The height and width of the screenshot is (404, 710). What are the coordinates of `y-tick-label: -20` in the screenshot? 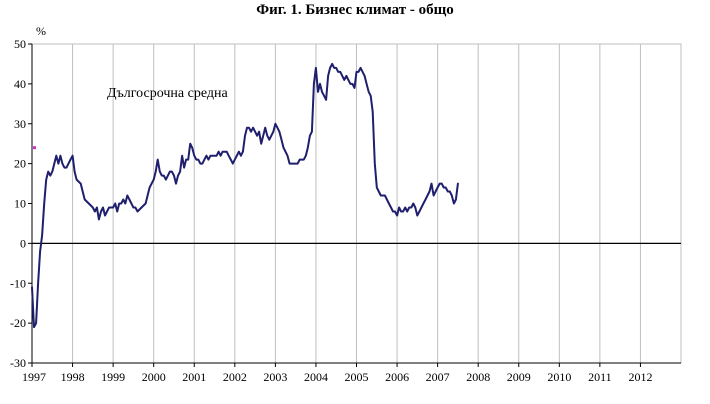 It's located at (18, 323).